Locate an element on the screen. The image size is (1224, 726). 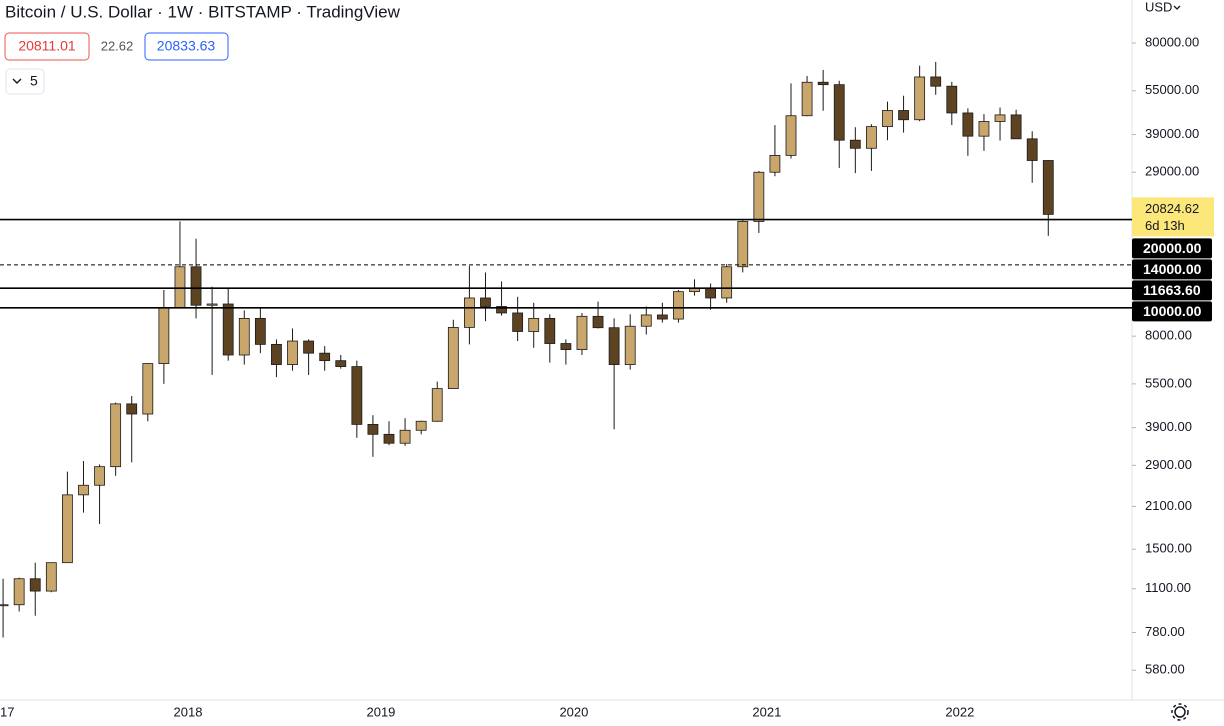
gear-teeth is located at coordinates (1180, 712).